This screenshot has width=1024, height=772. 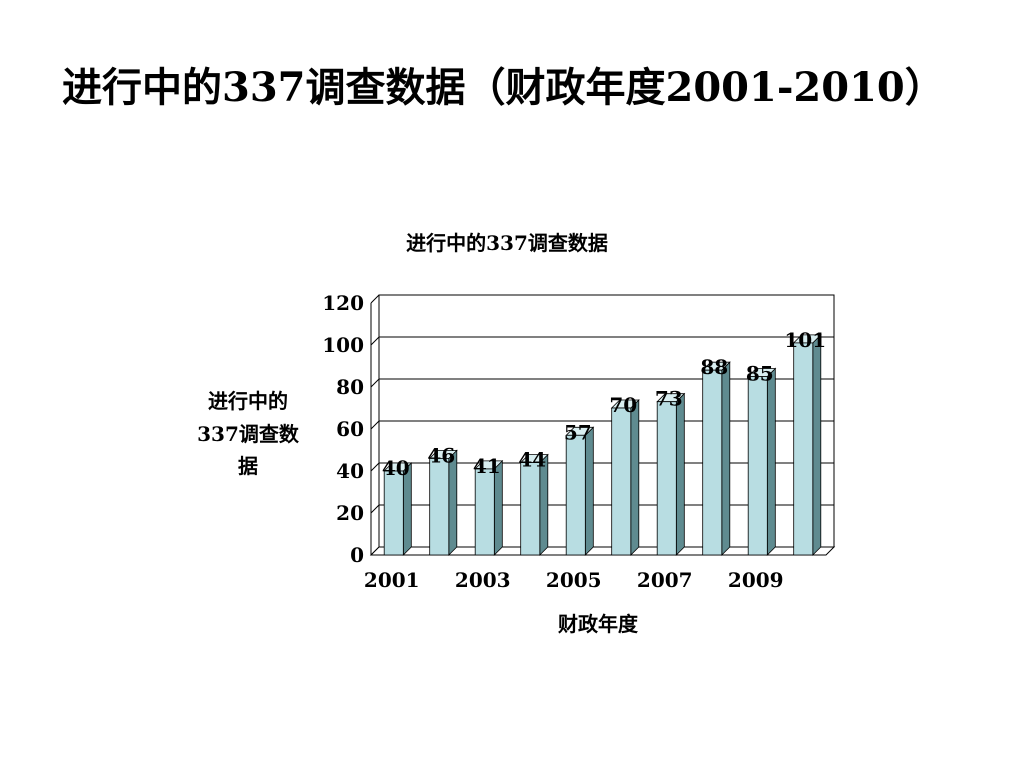 What do you see at coordinates (532, 460) in the screenshot?
I see `data-label: 44` at bounding box center [532, 460].